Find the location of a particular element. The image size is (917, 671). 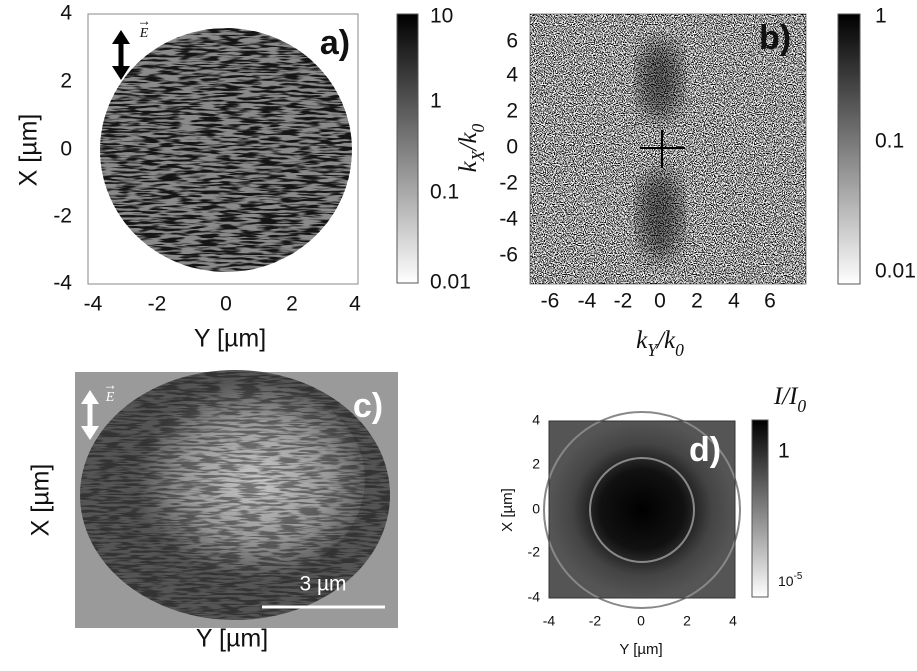

panel-b-image is located at coordinates (668, 149).